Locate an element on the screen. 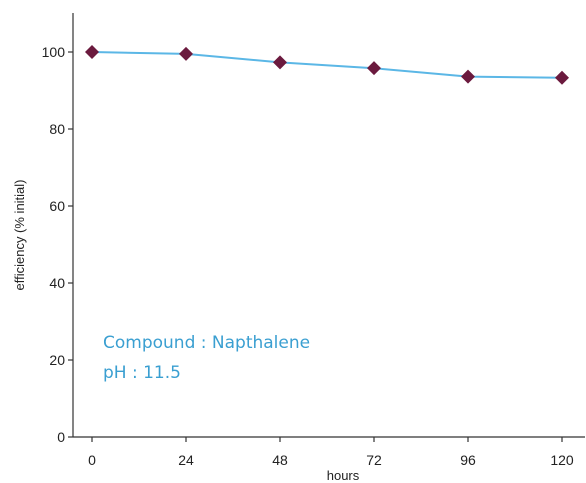 This screenshot has width=586, height=483. y-tick-label: 100 is located at coordinates (54, 52).